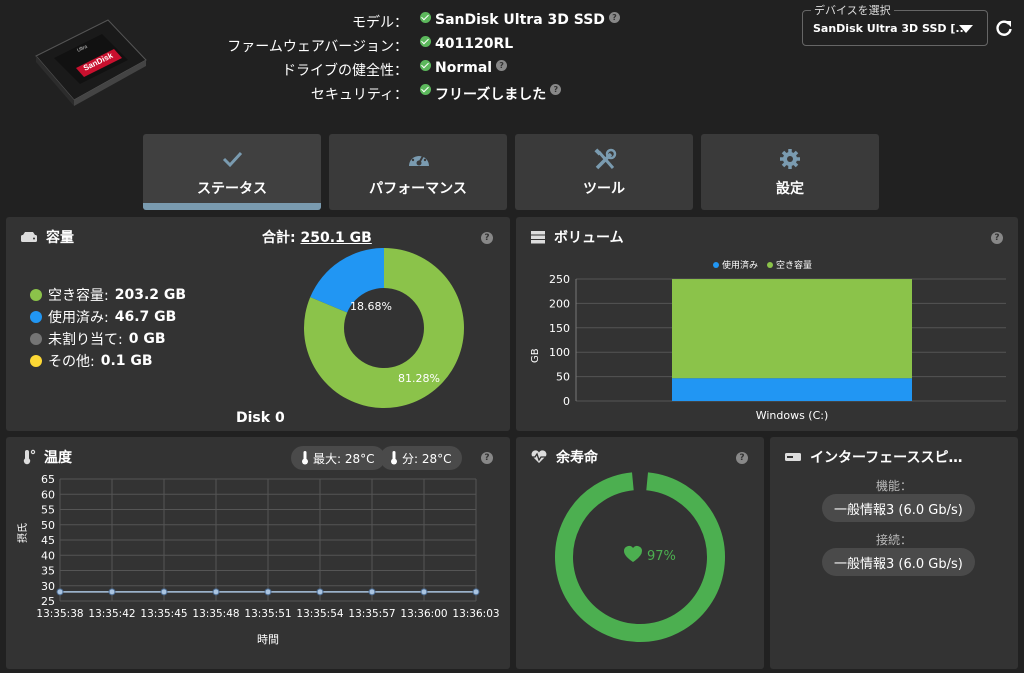 The width and height of the screenshot is (1024, 673). Describe the element at coordinates (535, 355) in the screenshot. I see `y-axis-label: GB` at that location.